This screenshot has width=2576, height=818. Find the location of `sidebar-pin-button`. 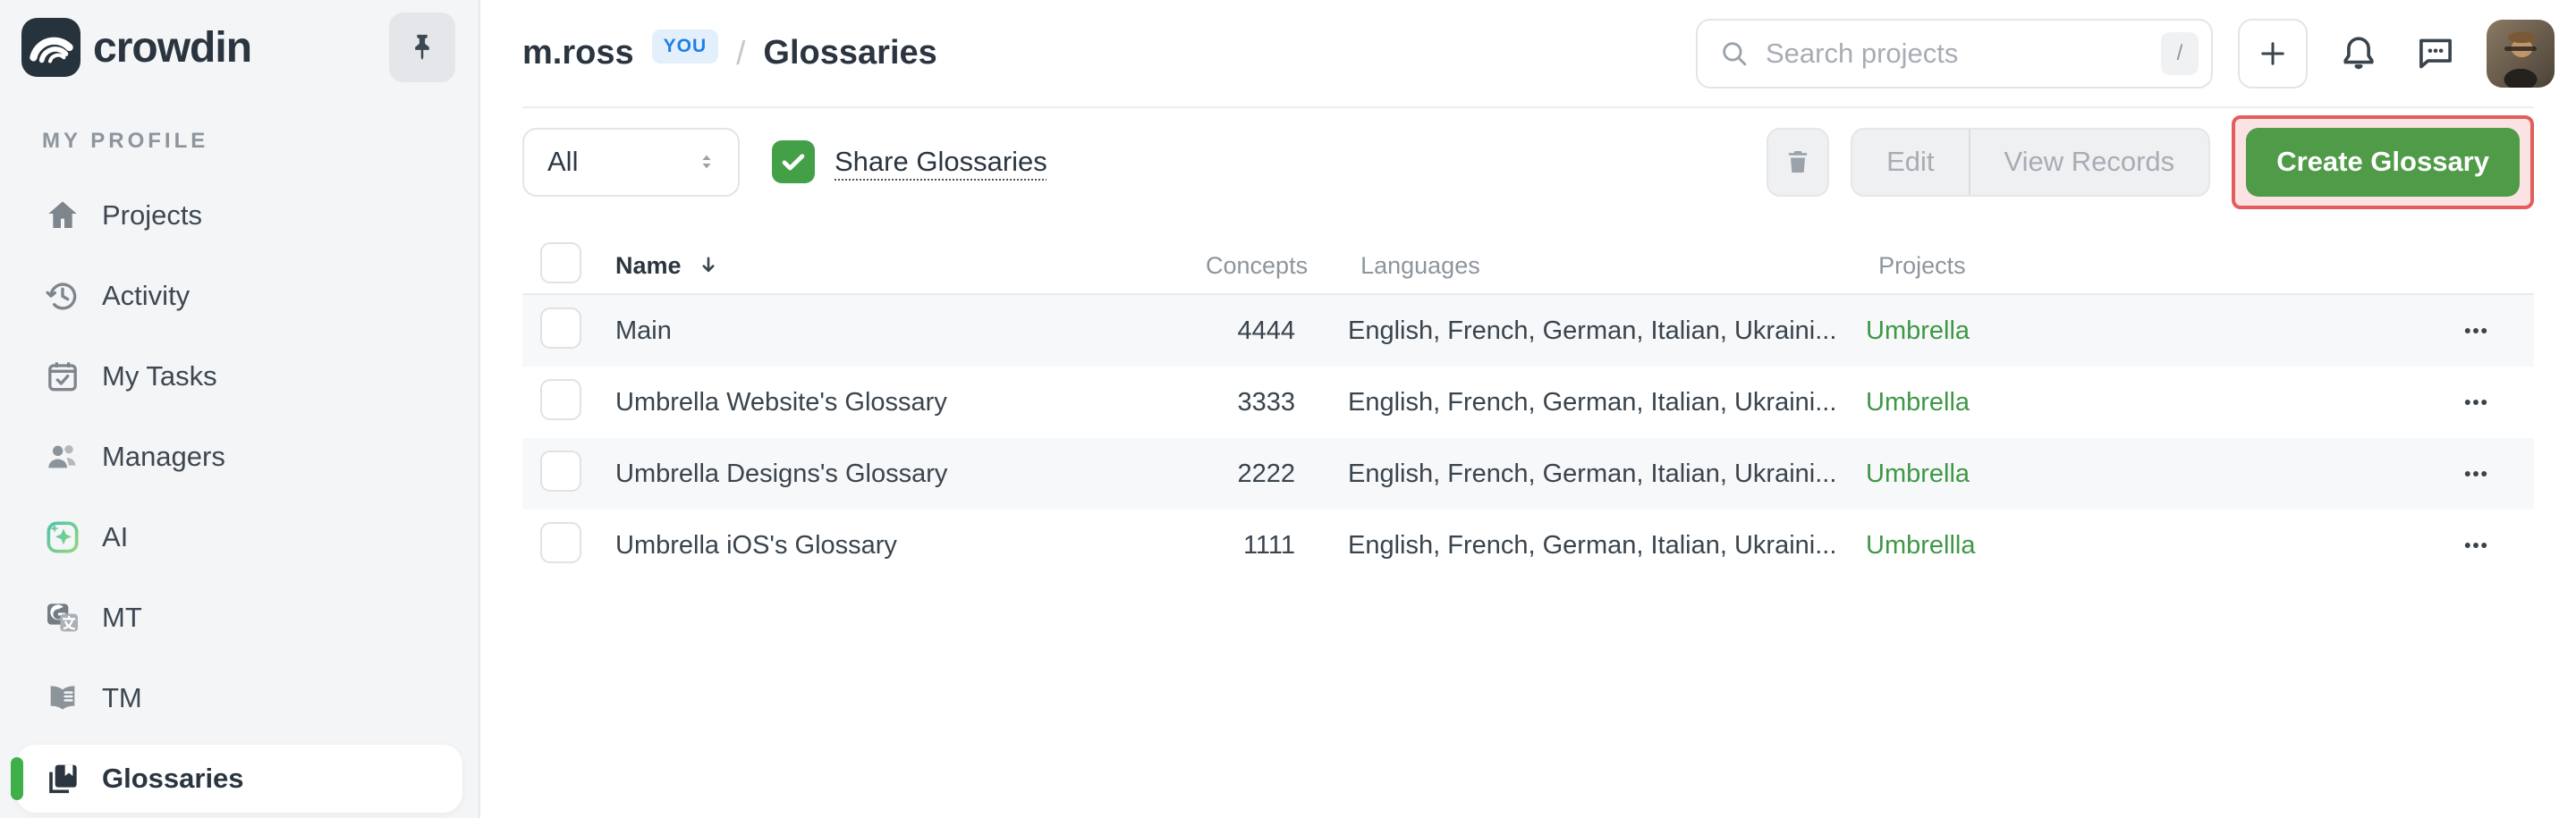

sidebar-pin-button is located at coordinates (422, 47).